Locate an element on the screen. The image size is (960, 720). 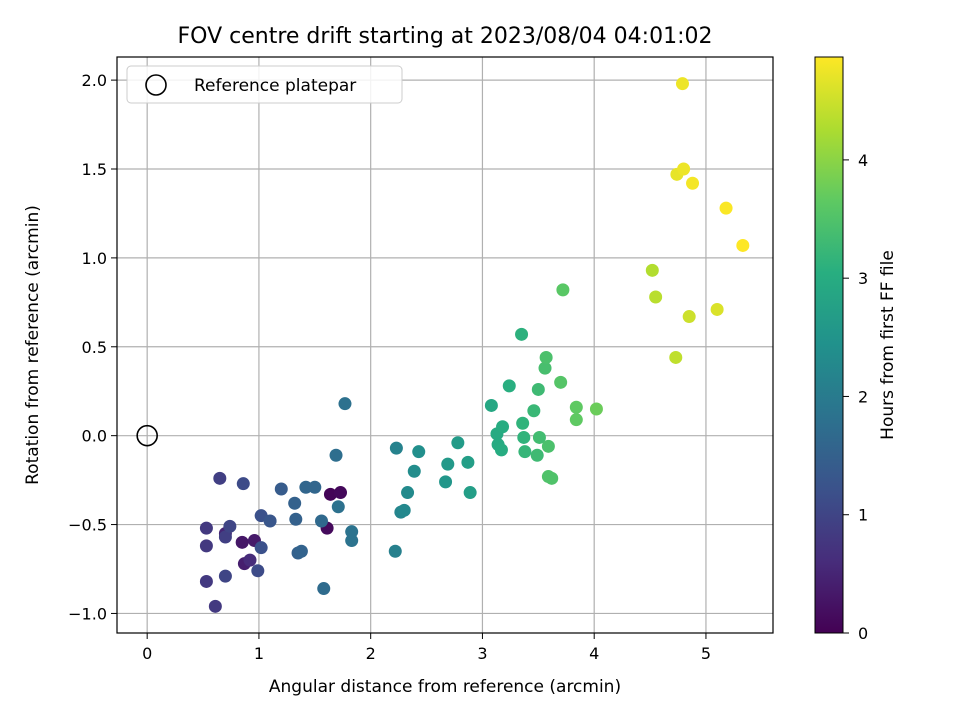
legend-label-reference: Reference platepar is located at coordinates (275, 86).